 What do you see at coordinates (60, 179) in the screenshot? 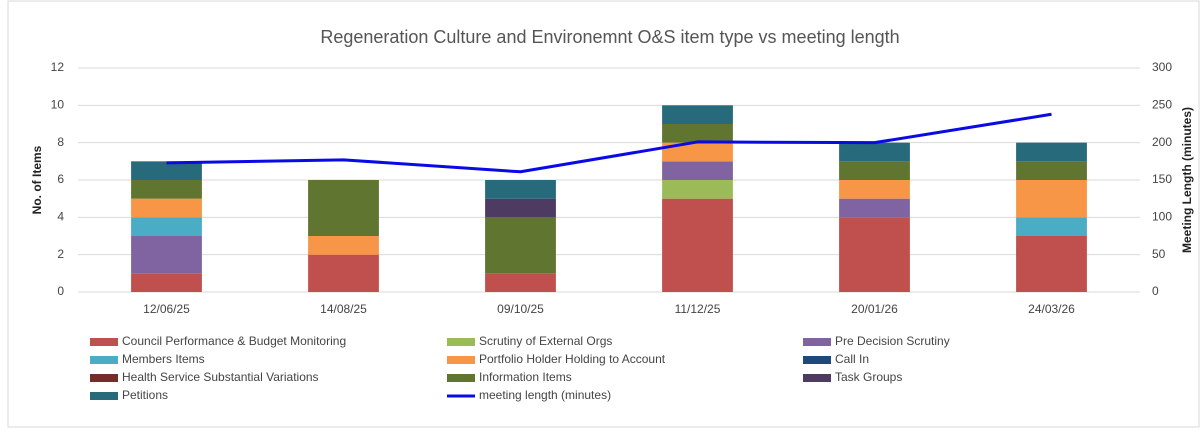
I see `y-tick-label: 6` at bounding box center [60, 179].